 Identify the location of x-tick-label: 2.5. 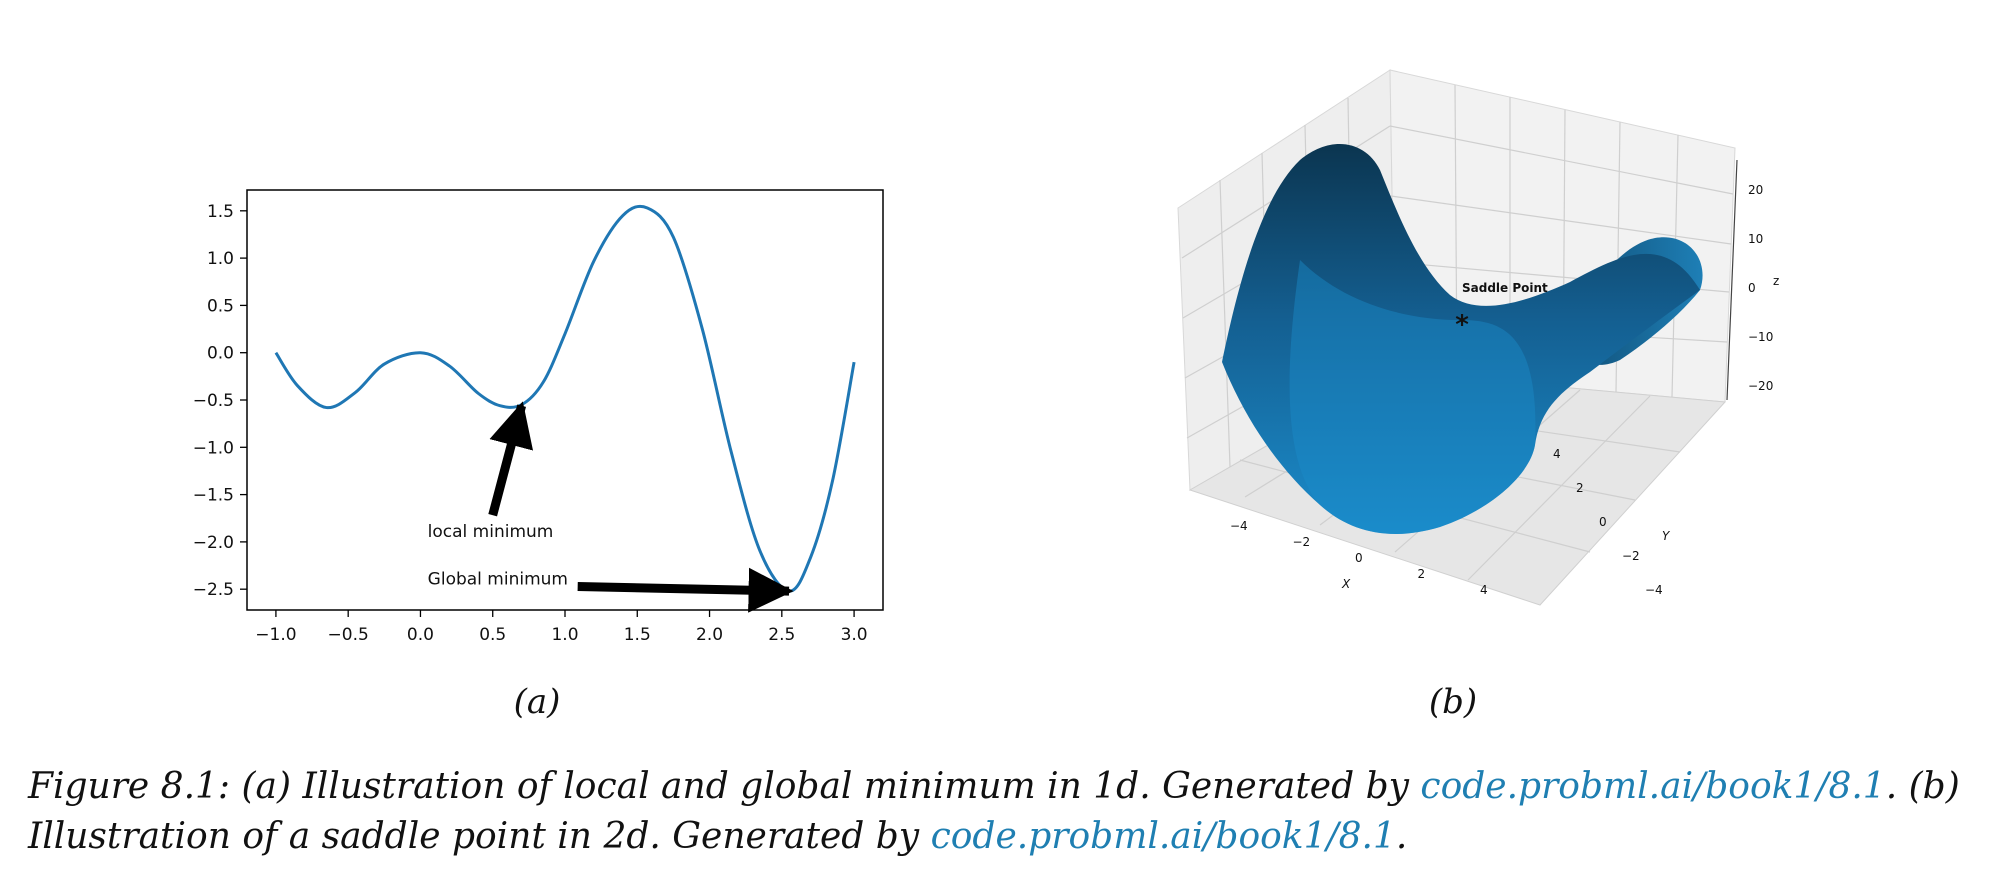
(781, 635).